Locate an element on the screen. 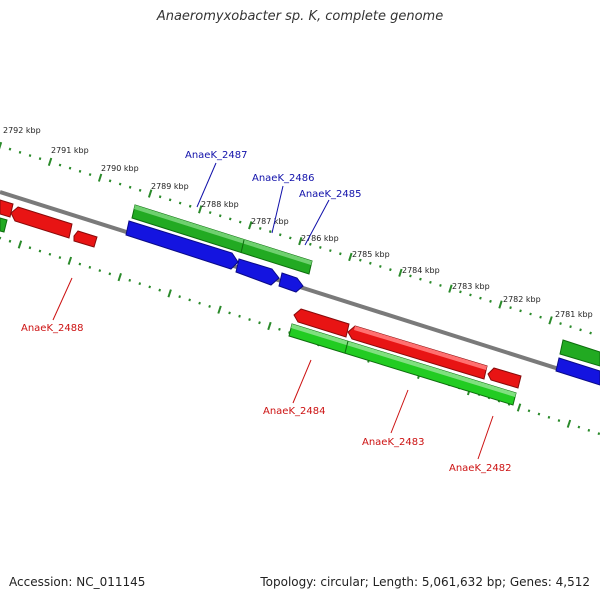  feature-blue-offscreen-right is located at coordinates (577, 371).